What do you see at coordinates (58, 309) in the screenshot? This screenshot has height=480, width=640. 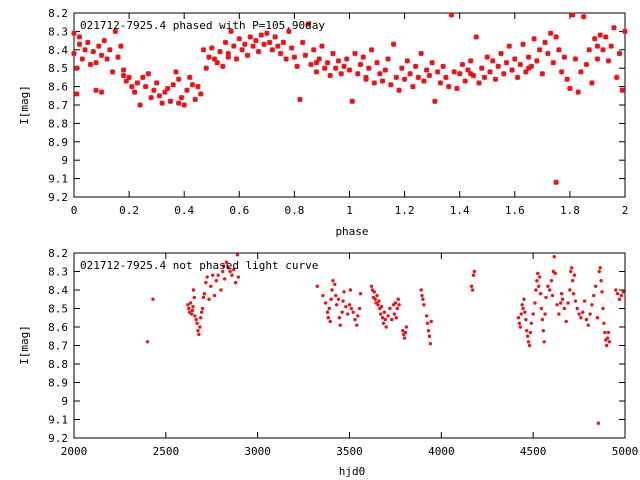 I see `y-tick-label: 8.5` at bounding box center [58, 309].